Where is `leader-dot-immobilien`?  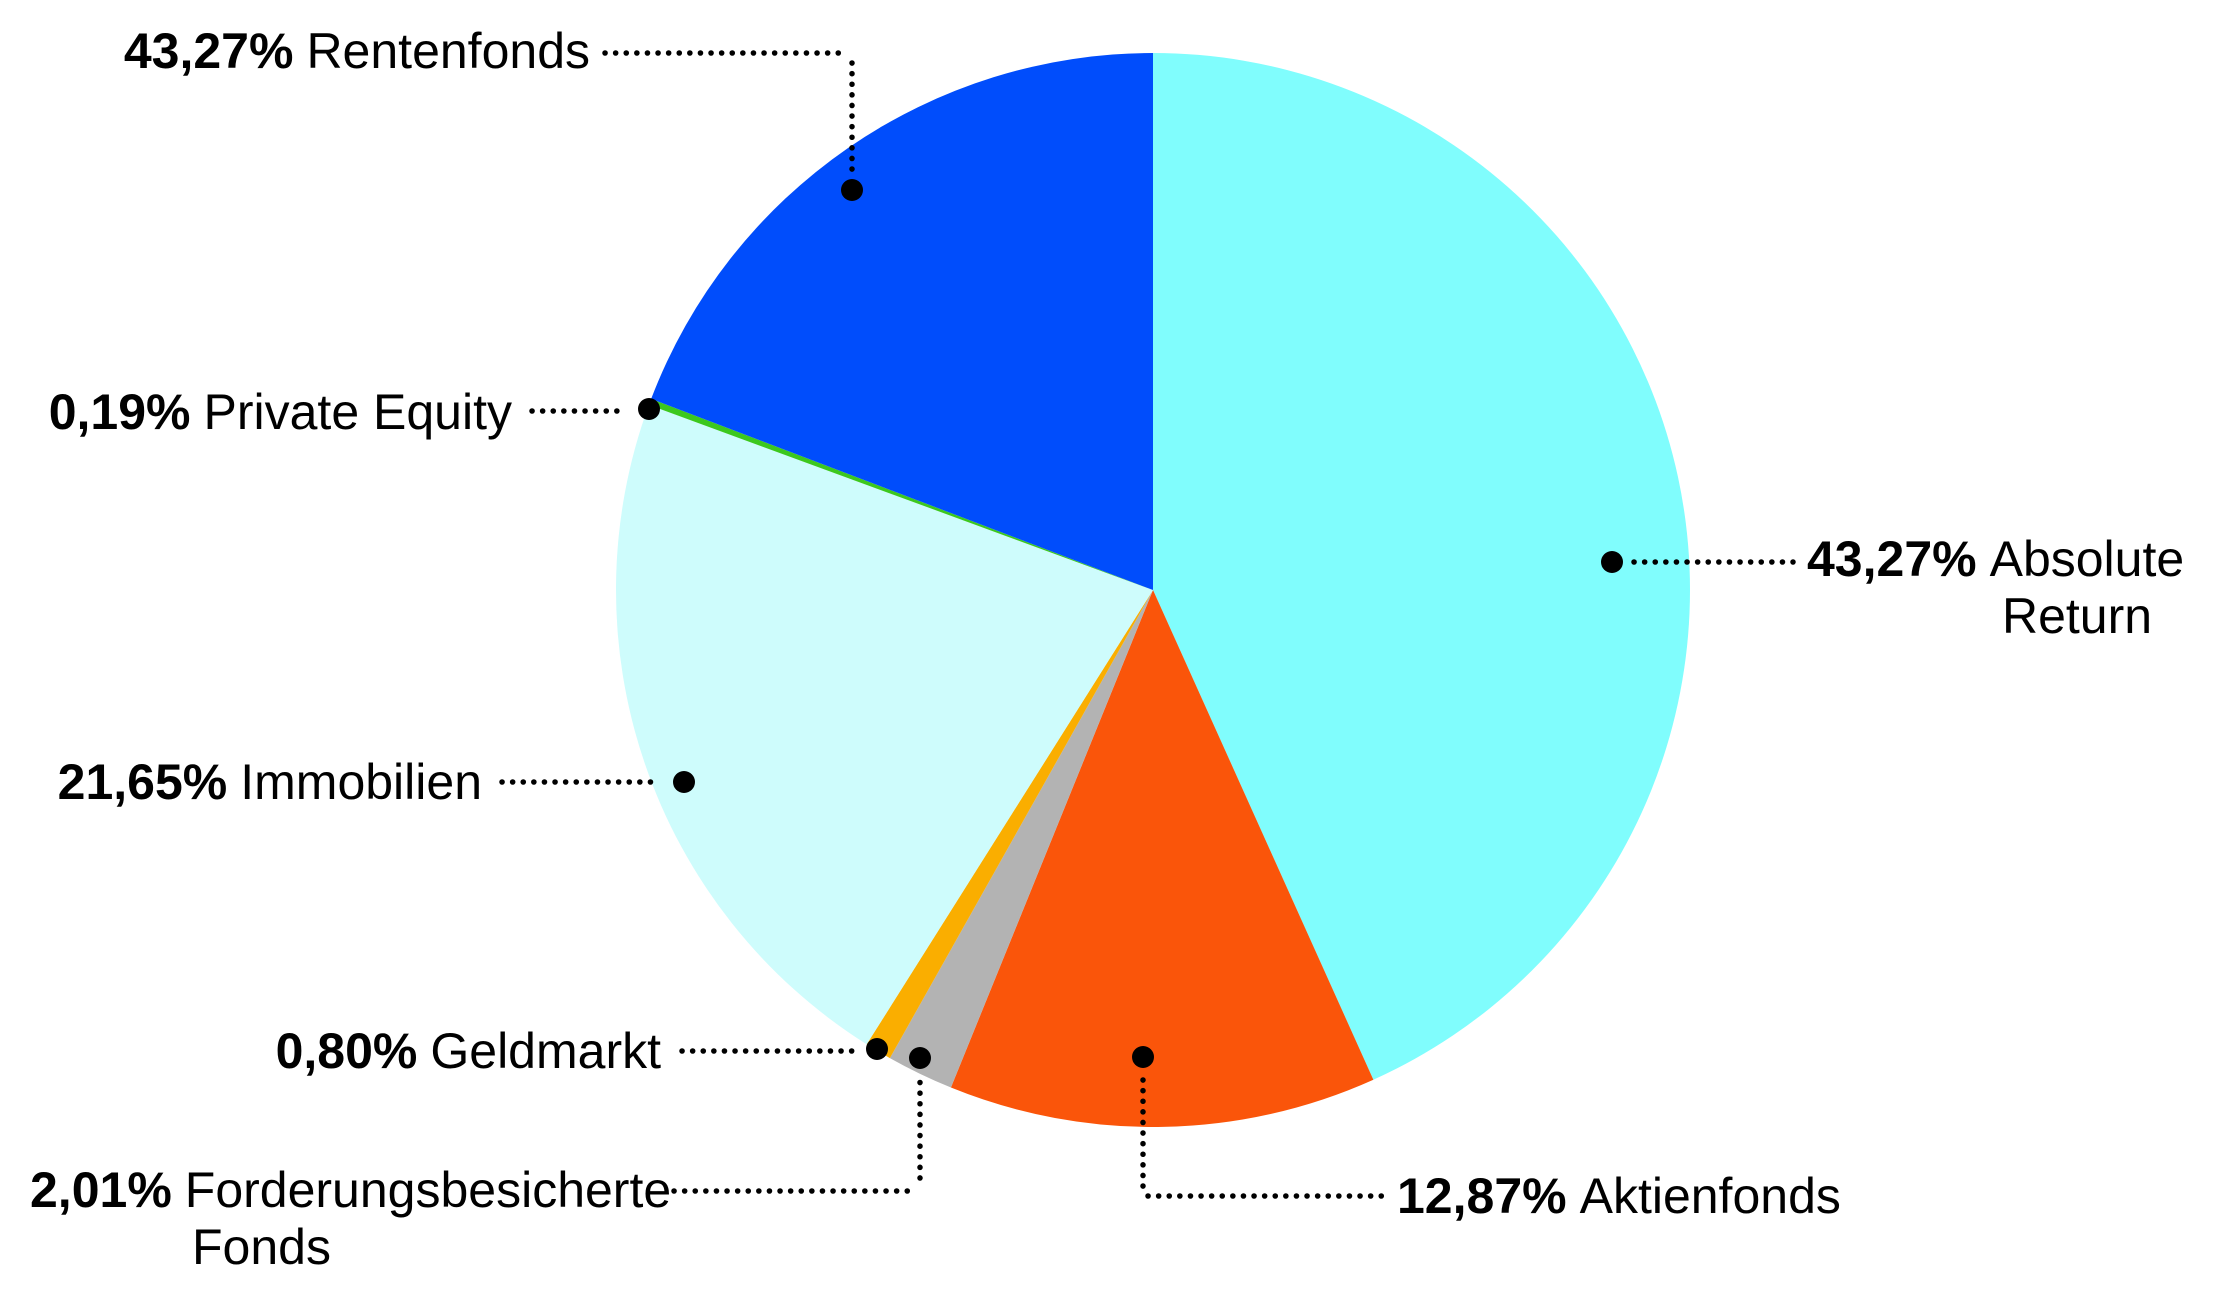
leader-dot-immobilien is located at coordinates (684, 782).